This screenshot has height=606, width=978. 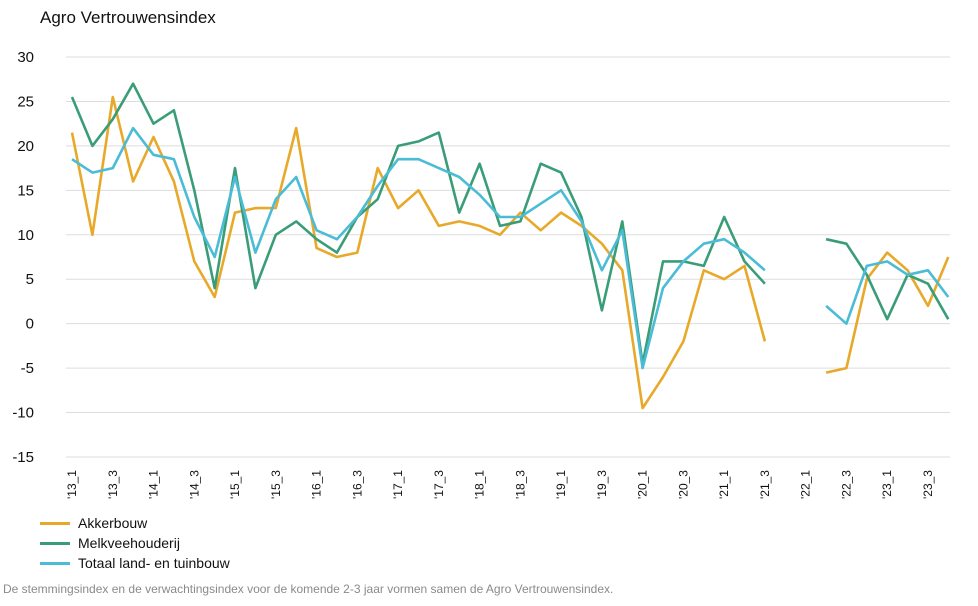 What do you see at coordinates (724, 484) in the screenshot?
I see `x-tick-label: '21_1` at bounding box center [724, 484].